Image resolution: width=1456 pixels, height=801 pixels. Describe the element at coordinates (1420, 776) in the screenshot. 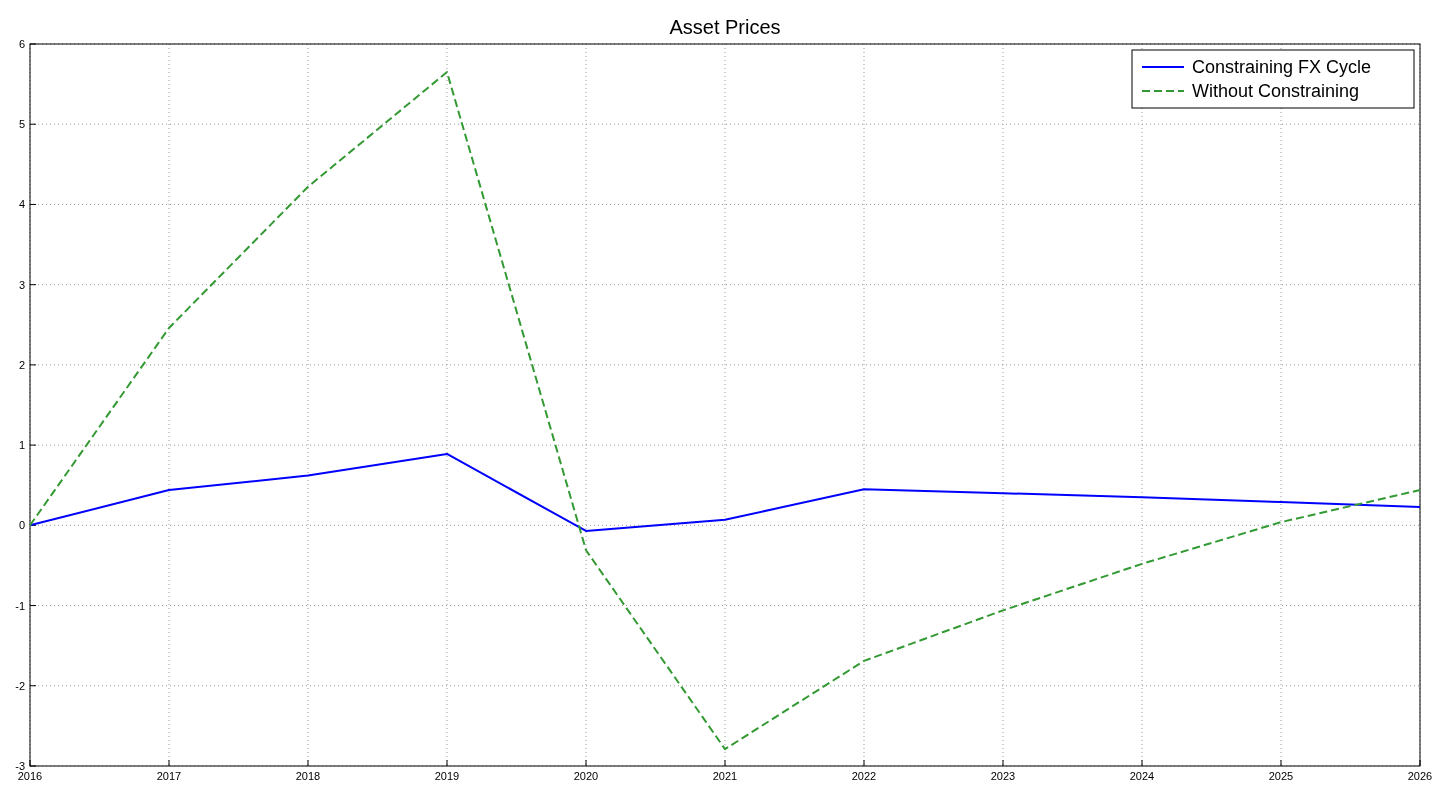

I see `x-tick-label: 2026` at that location.